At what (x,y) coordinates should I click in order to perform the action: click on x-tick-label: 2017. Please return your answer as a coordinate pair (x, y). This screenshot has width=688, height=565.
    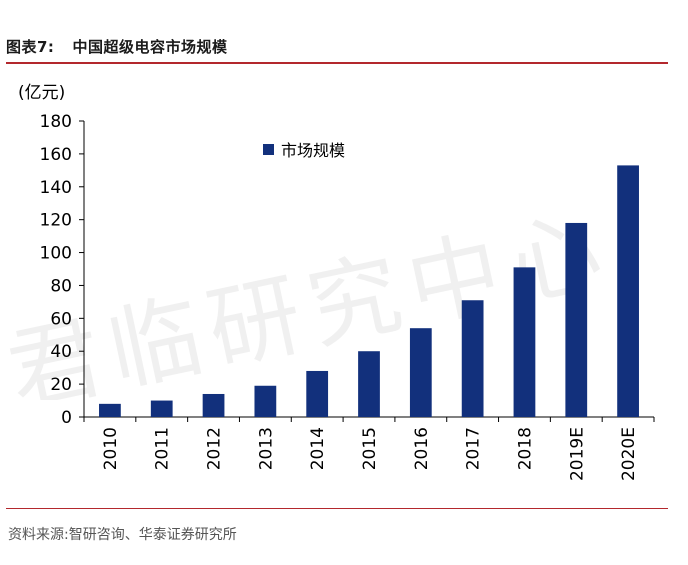
    Looking at the image, I should click on (474, 448).